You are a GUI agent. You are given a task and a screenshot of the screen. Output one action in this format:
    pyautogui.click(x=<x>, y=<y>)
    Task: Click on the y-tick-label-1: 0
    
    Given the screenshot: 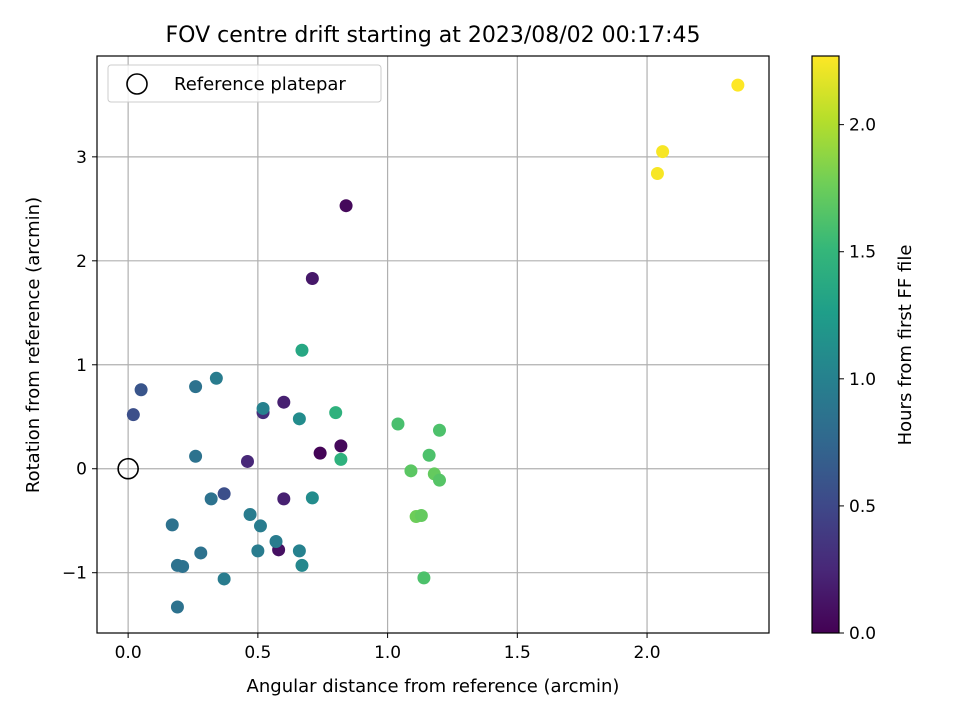 What is the action you would take?
    pyautogui.click(x=81, y=470)
    